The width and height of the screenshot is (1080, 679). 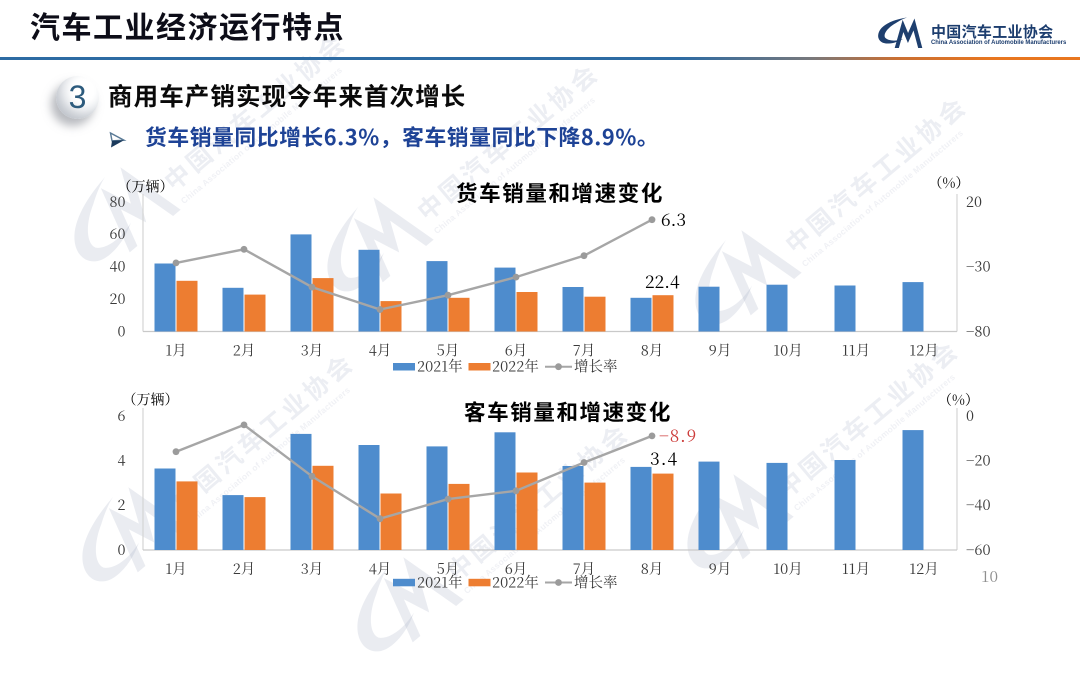 I want to click on svg-text: 40, so click(x=118, y=266).